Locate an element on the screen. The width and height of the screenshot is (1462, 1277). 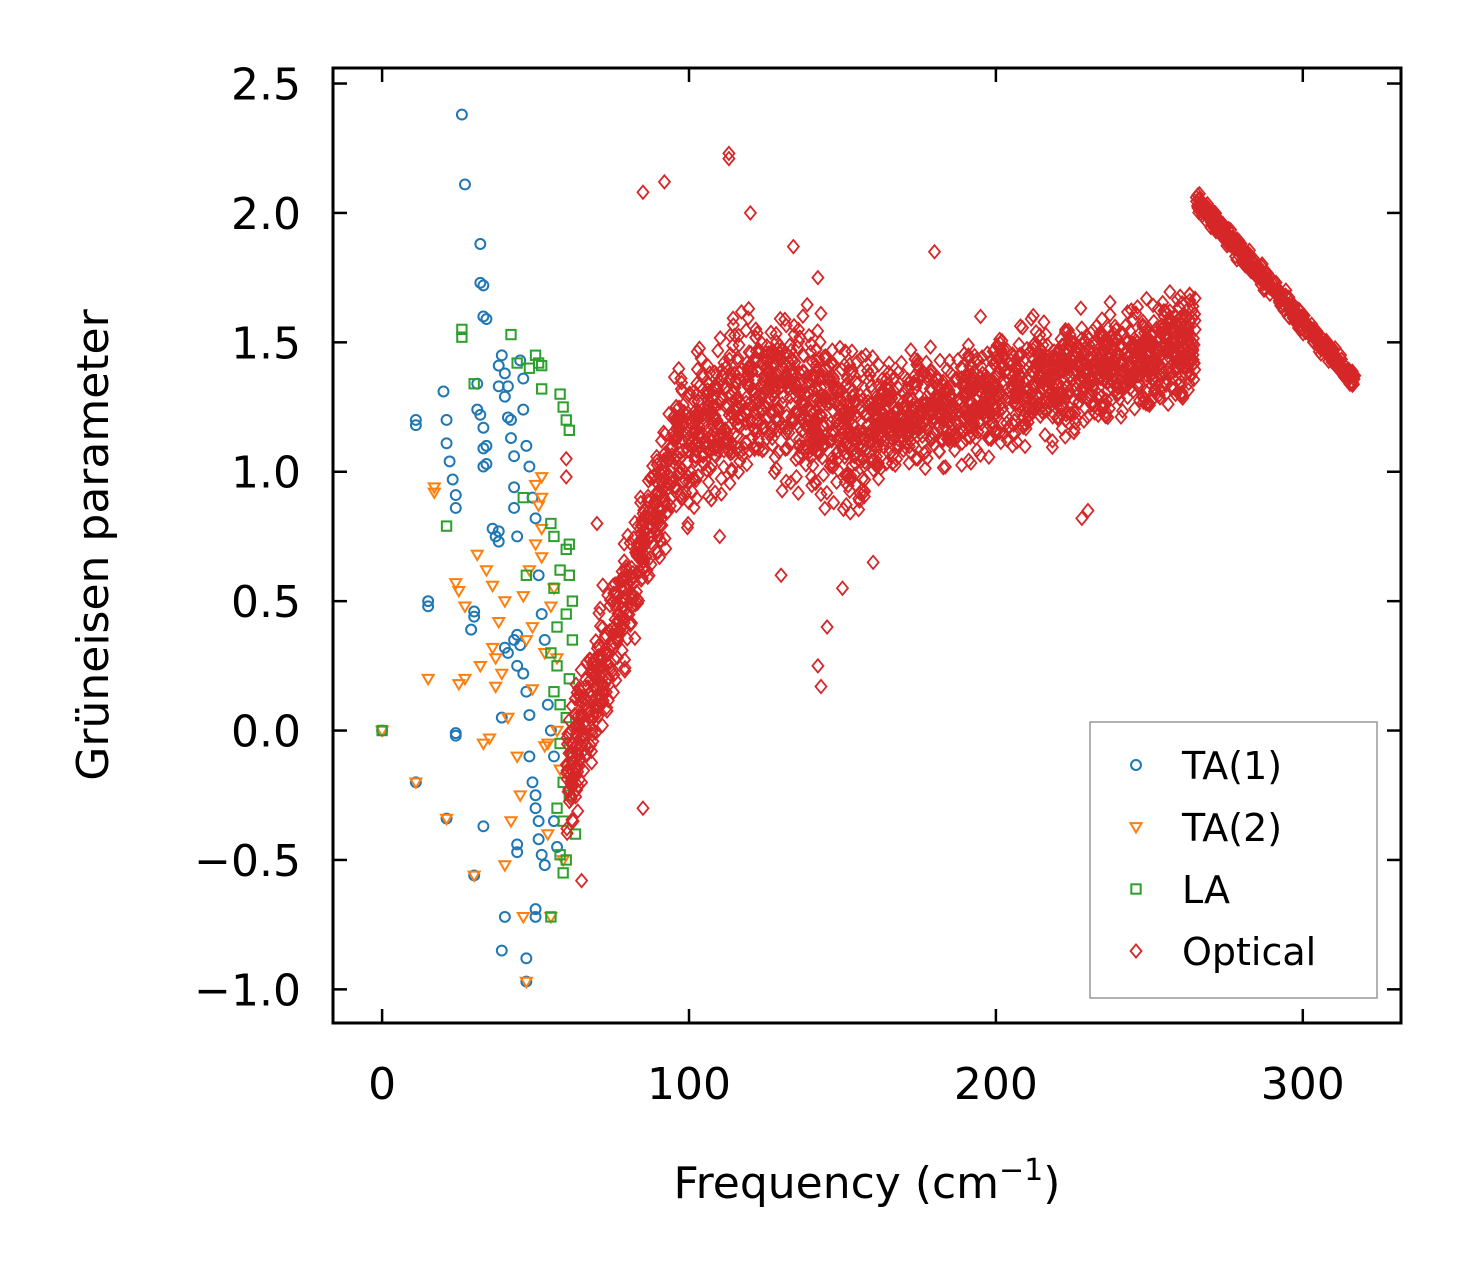
legend-marker is located at coordinates (1136, 889).